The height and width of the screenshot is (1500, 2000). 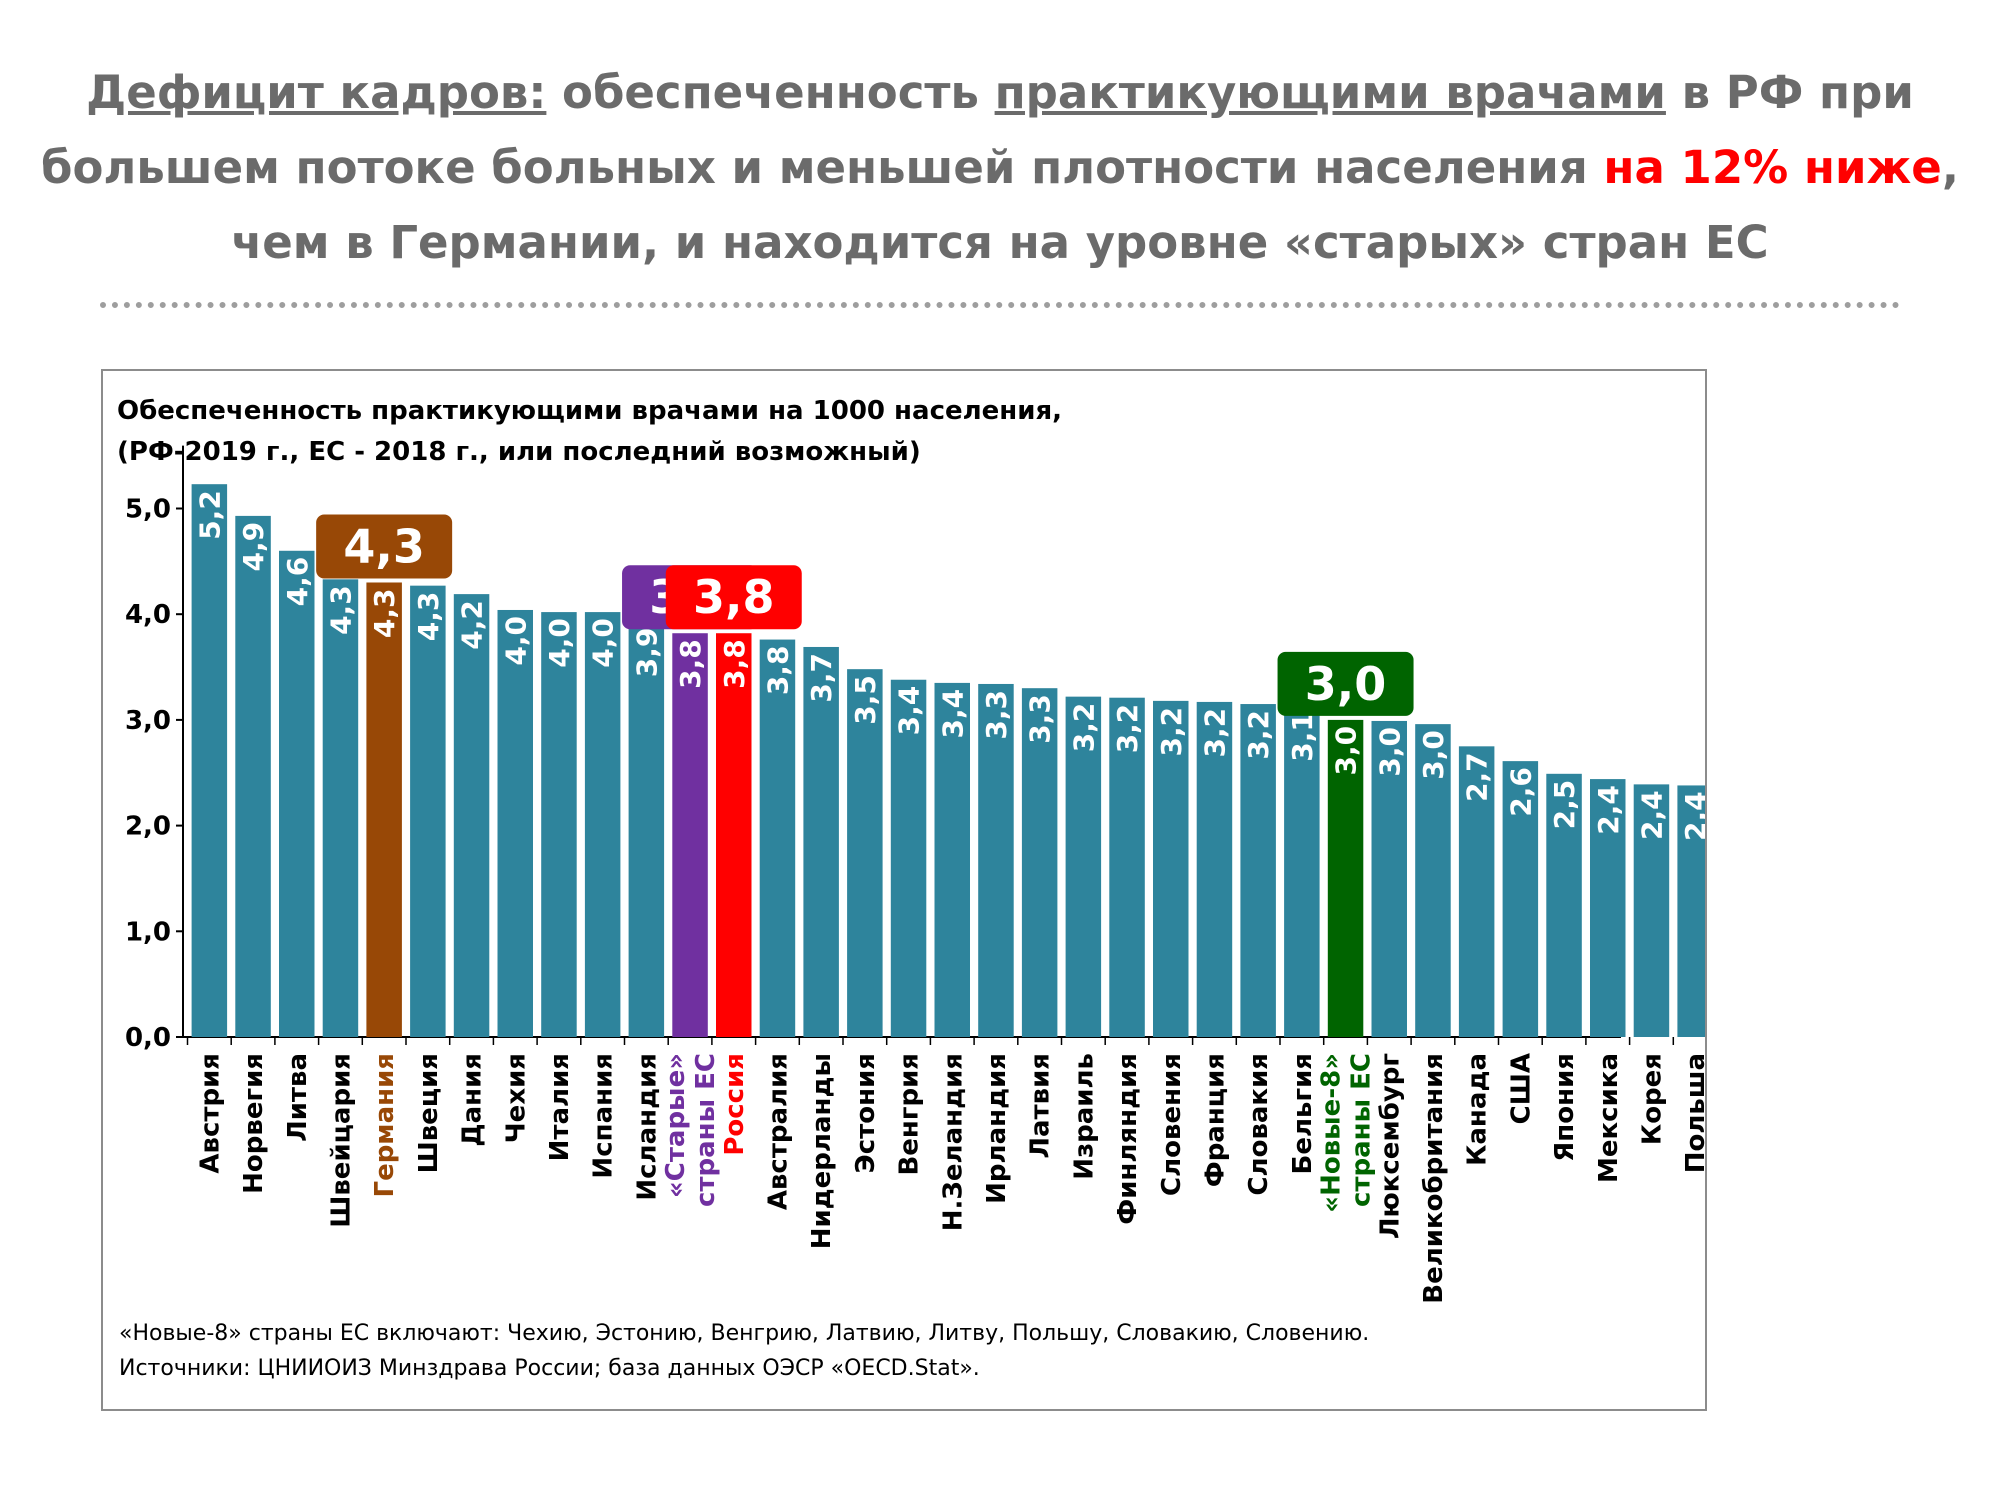 I want to click on x-category-label: Австралия, so click(x=778, y=1131).